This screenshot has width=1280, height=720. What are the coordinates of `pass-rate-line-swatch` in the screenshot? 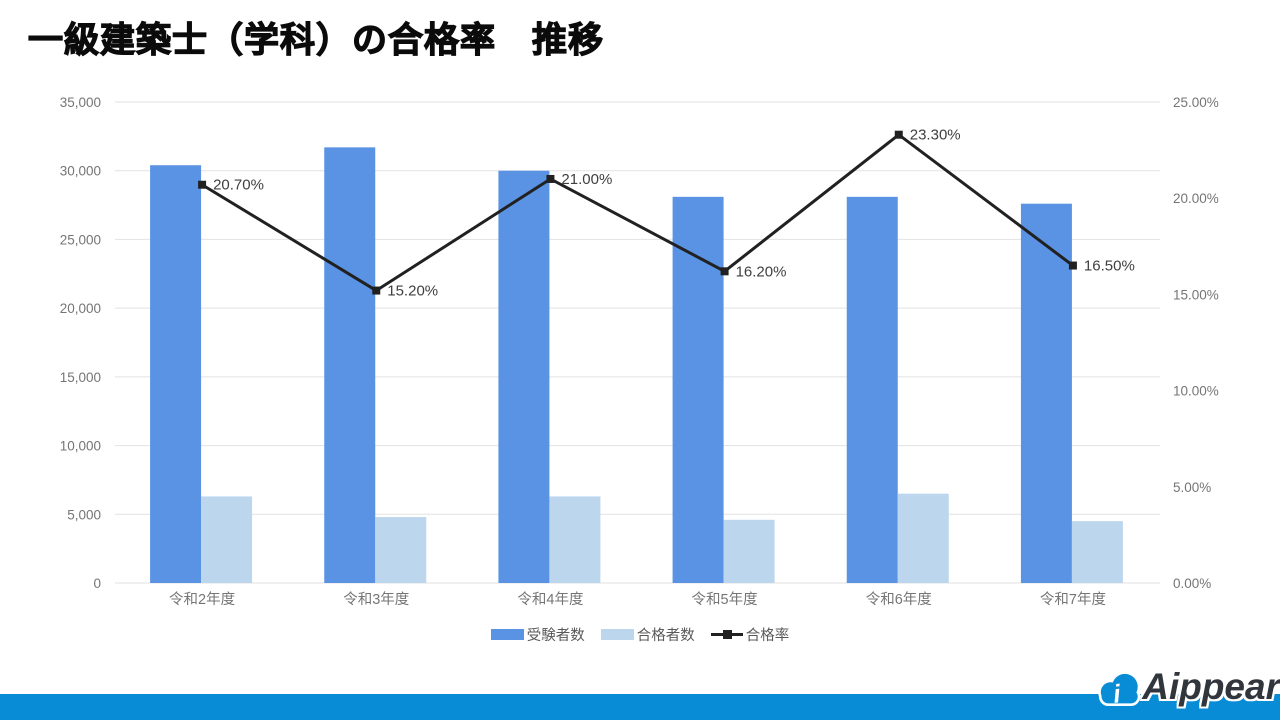 It's located at (726, 634).